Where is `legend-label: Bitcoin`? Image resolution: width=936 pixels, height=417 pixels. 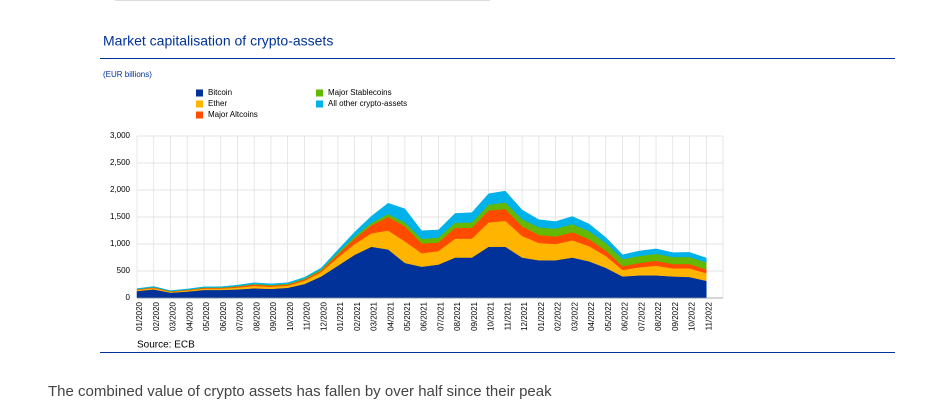
legend-label: Bitcoin is located at coordinates (220, 92).